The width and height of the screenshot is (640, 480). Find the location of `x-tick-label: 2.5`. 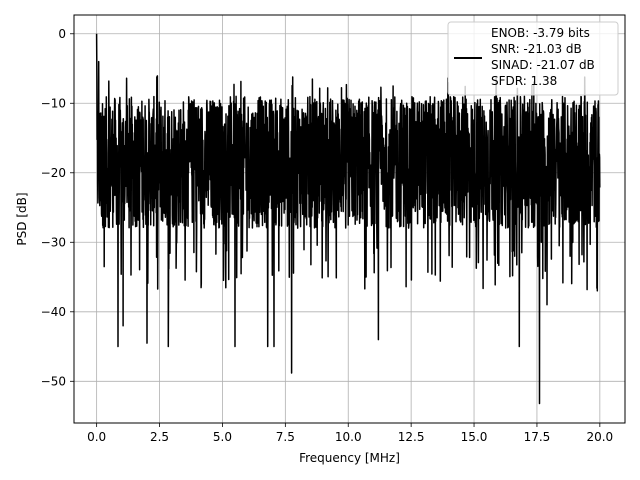

x-tick-label: 2.5 is located at coordinates (159, 437).